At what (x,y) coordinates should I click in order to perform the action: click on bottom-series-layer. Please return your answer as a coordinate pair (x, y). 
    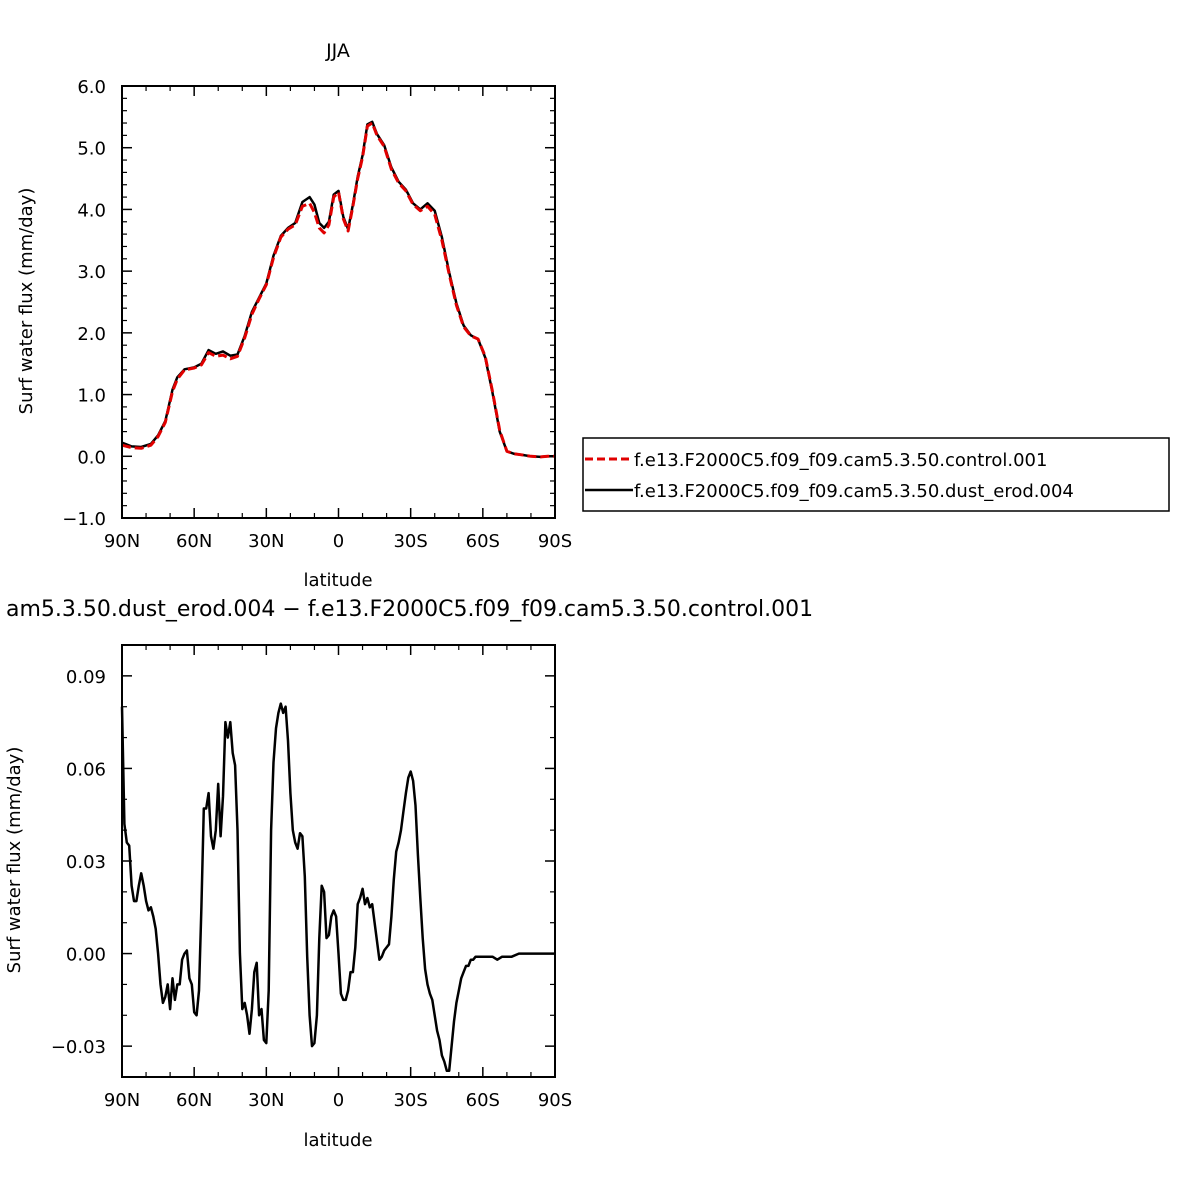
    Looking at the image, I should click on (337, 887).